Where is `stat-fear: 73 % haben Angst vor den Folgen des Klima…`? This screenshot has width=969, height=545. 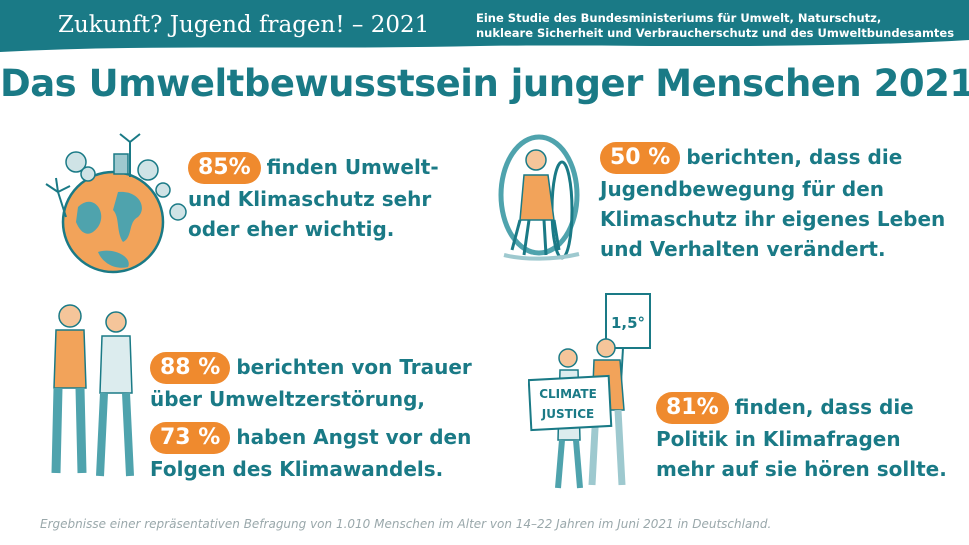
stat-fear: 73 % haben Angst vor den Folgen des Klima… is located at coordinates (310, 453).